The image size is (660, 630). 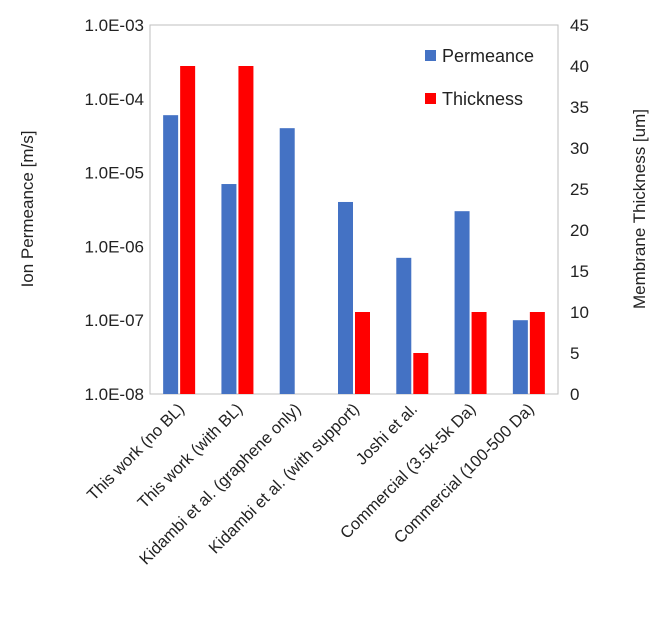 I want to click on right-tick-label: 0, so click(x=574, y=394).